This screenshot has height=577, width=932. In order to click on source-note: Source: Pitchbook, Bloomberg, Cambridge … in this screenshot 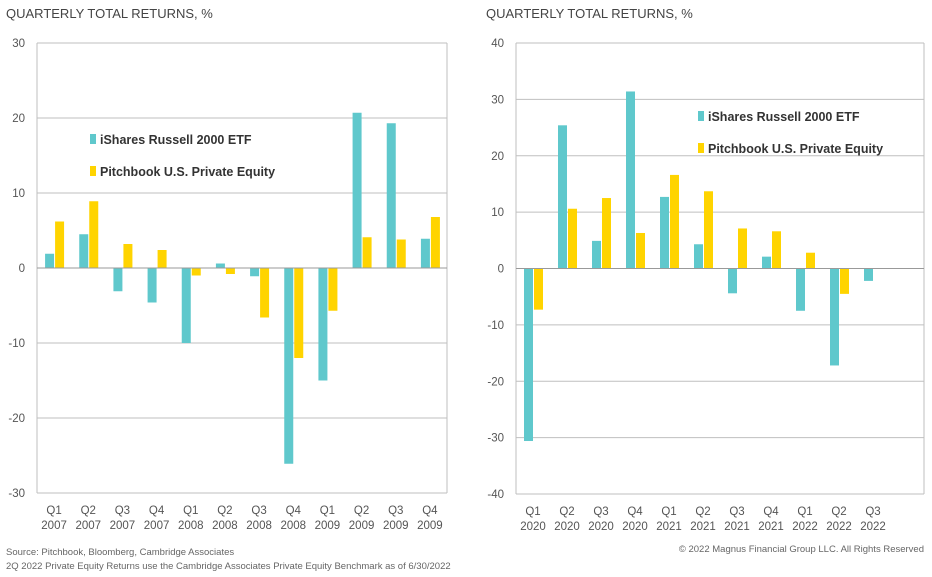, I will do `click(120, 552)`.